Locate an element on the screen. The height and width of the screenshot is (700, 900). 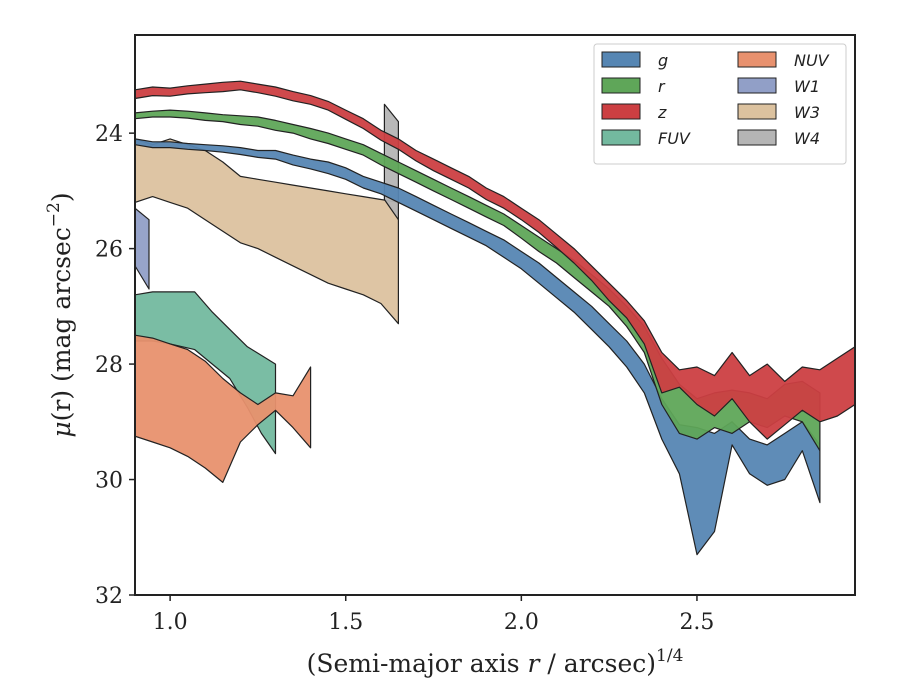
band-nuv is located at coordinates (223, 408).